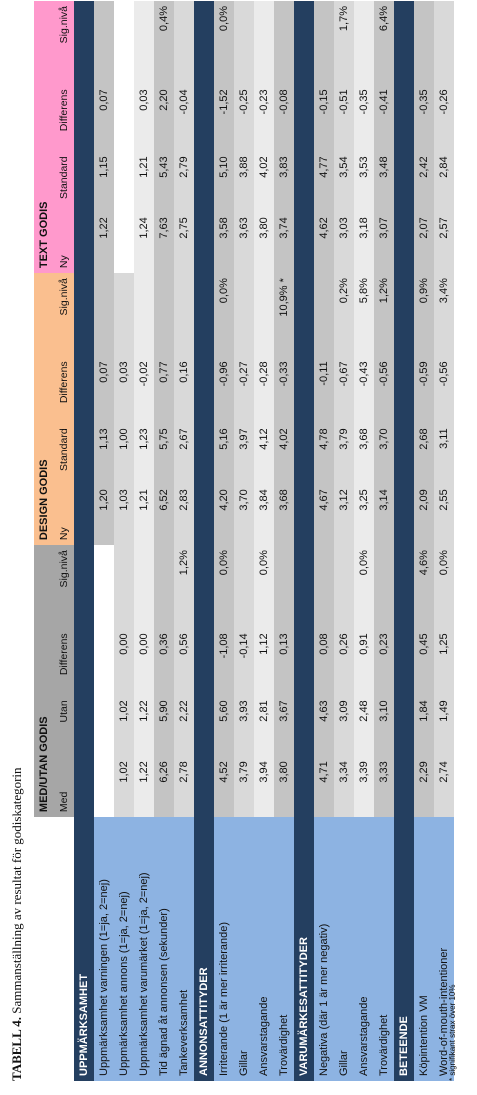  I want to click on value-cell: 0,2%, so click(344, 315).